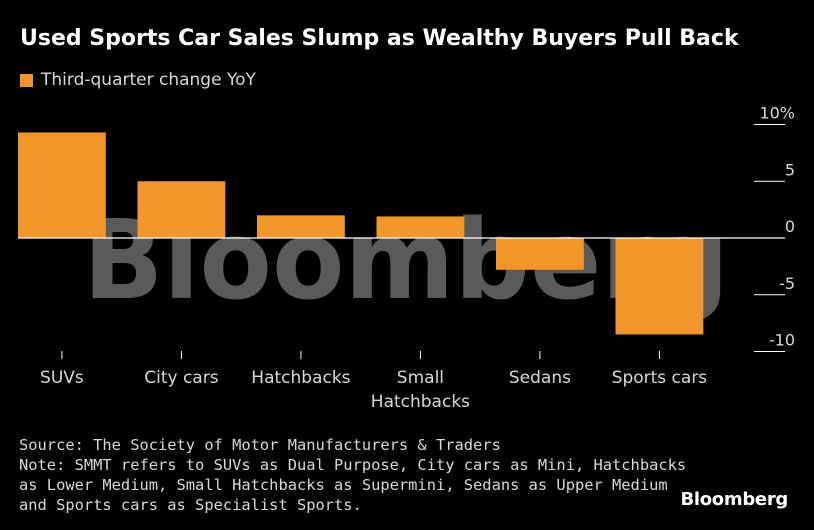 The image size is (814, 530). I want to click on bar-small-hatchbacks, so click(420, 227).